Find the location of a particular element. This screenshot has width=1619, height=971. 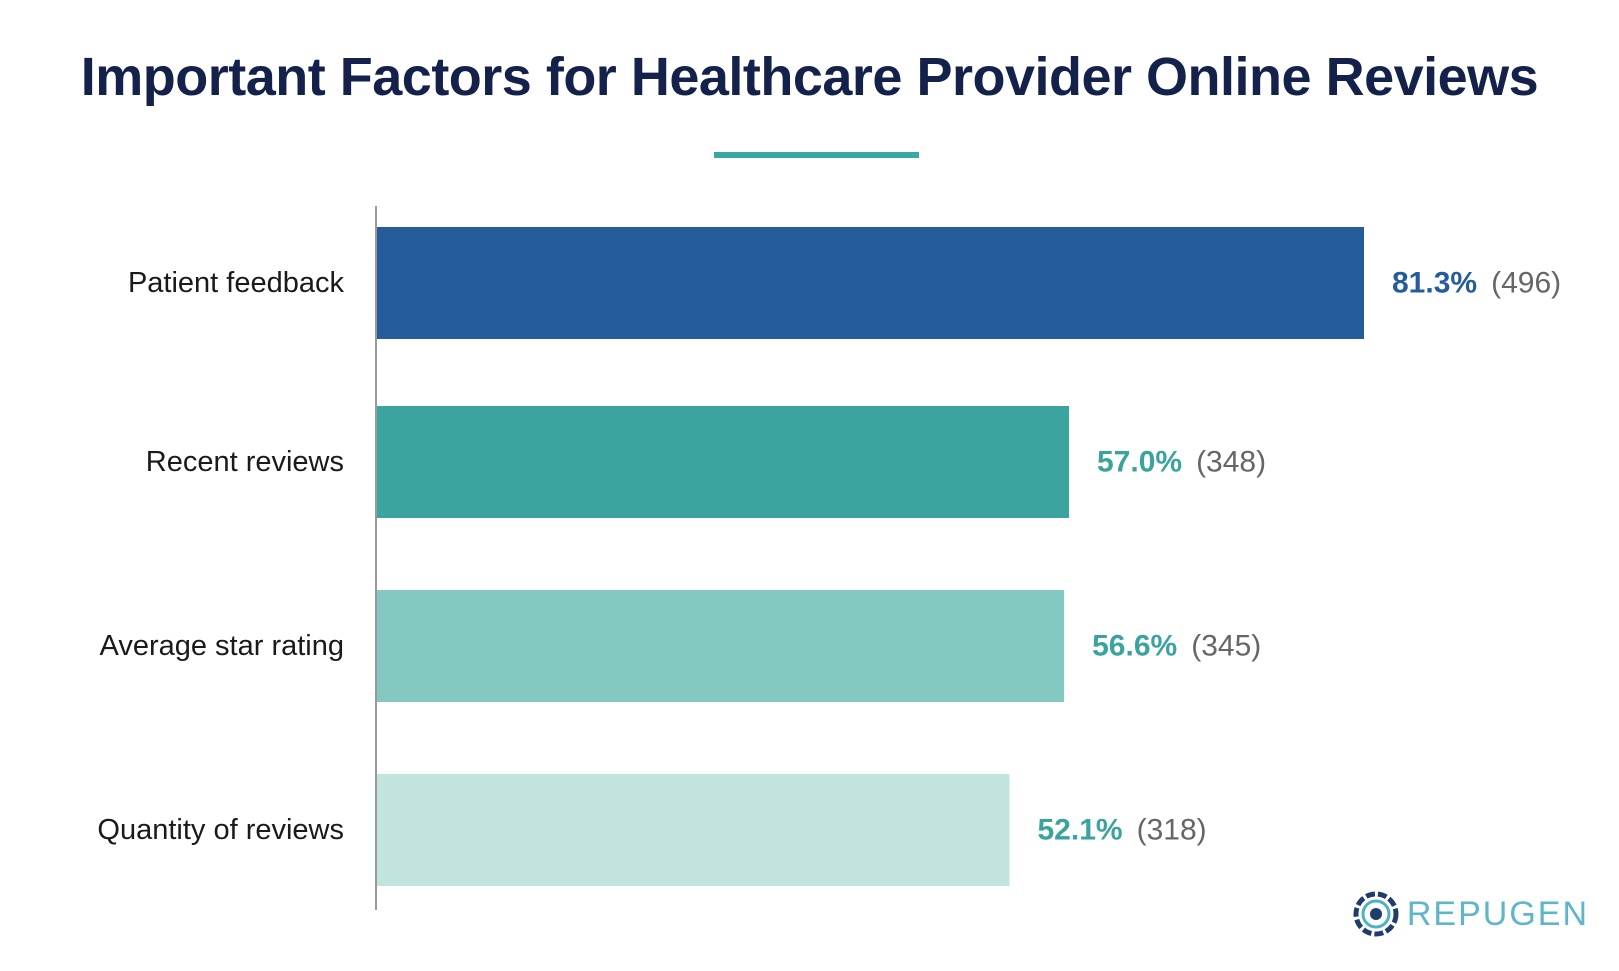

value-label-0: 81.3% is located at coordinates (1434, 283).